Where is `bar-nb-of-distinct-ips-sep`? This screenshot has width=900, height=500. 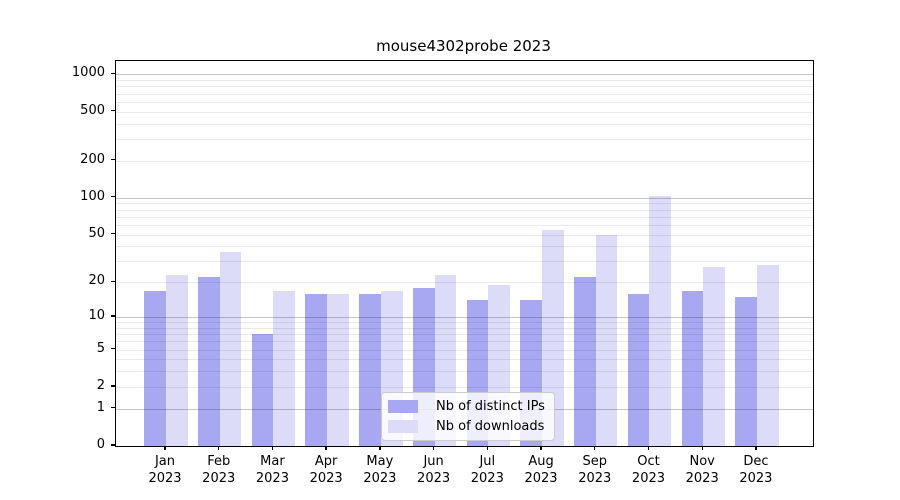
bar-nb-of-distinct-ips-sep is located at coordinates (585, 361).